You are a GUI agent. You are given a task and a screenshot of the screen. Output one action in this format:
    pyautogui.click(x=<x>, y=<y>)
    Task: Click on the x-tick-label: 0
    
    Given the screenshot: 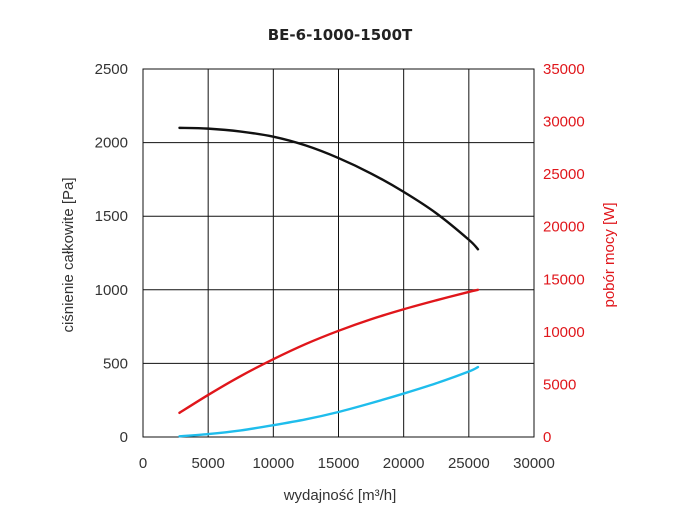 What is the action you would take?
    pyautogui.click(x=143, y=463)
    